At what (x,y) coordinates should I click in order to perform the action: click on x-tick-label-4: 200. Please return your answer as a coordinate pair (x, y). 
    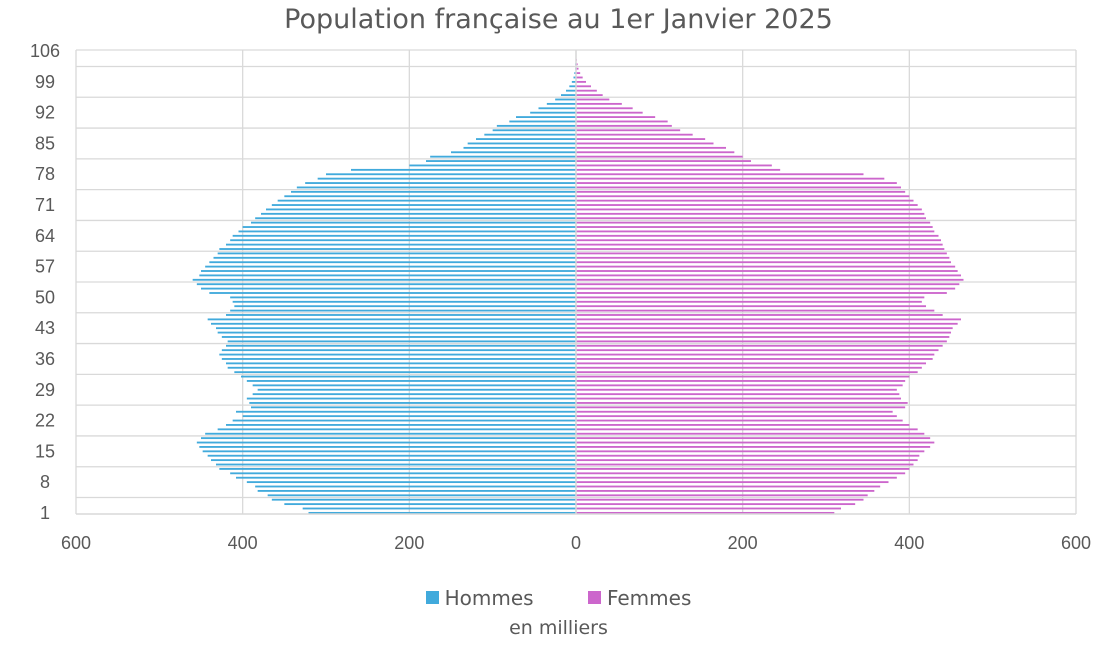
    Looking at the image, I should click on (743, 543).